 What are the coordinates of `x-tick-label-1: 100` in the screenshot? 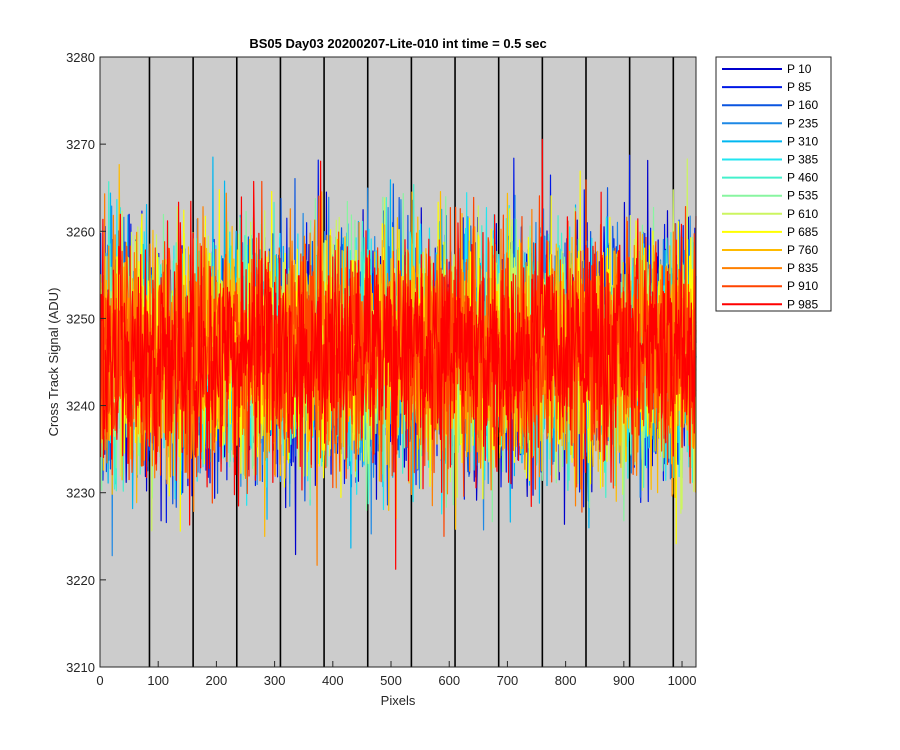 It's located at (158, 680).